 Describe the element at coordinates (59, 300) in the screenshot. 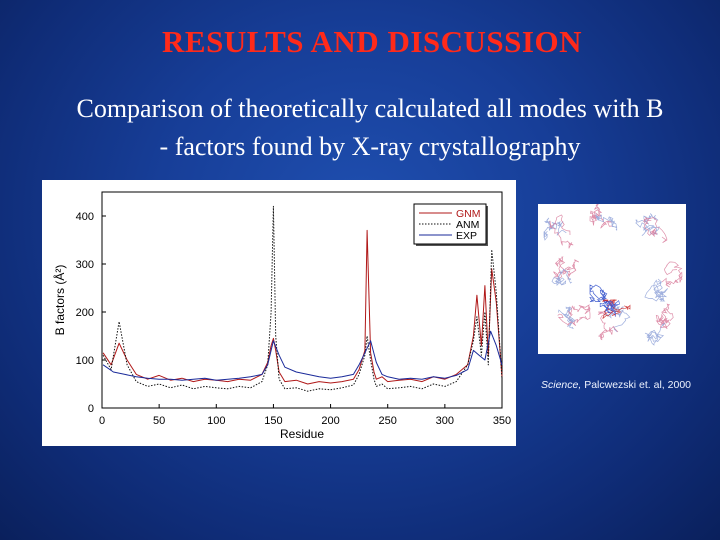

I see `y-axis-label: B factors (Å²)` at that location.